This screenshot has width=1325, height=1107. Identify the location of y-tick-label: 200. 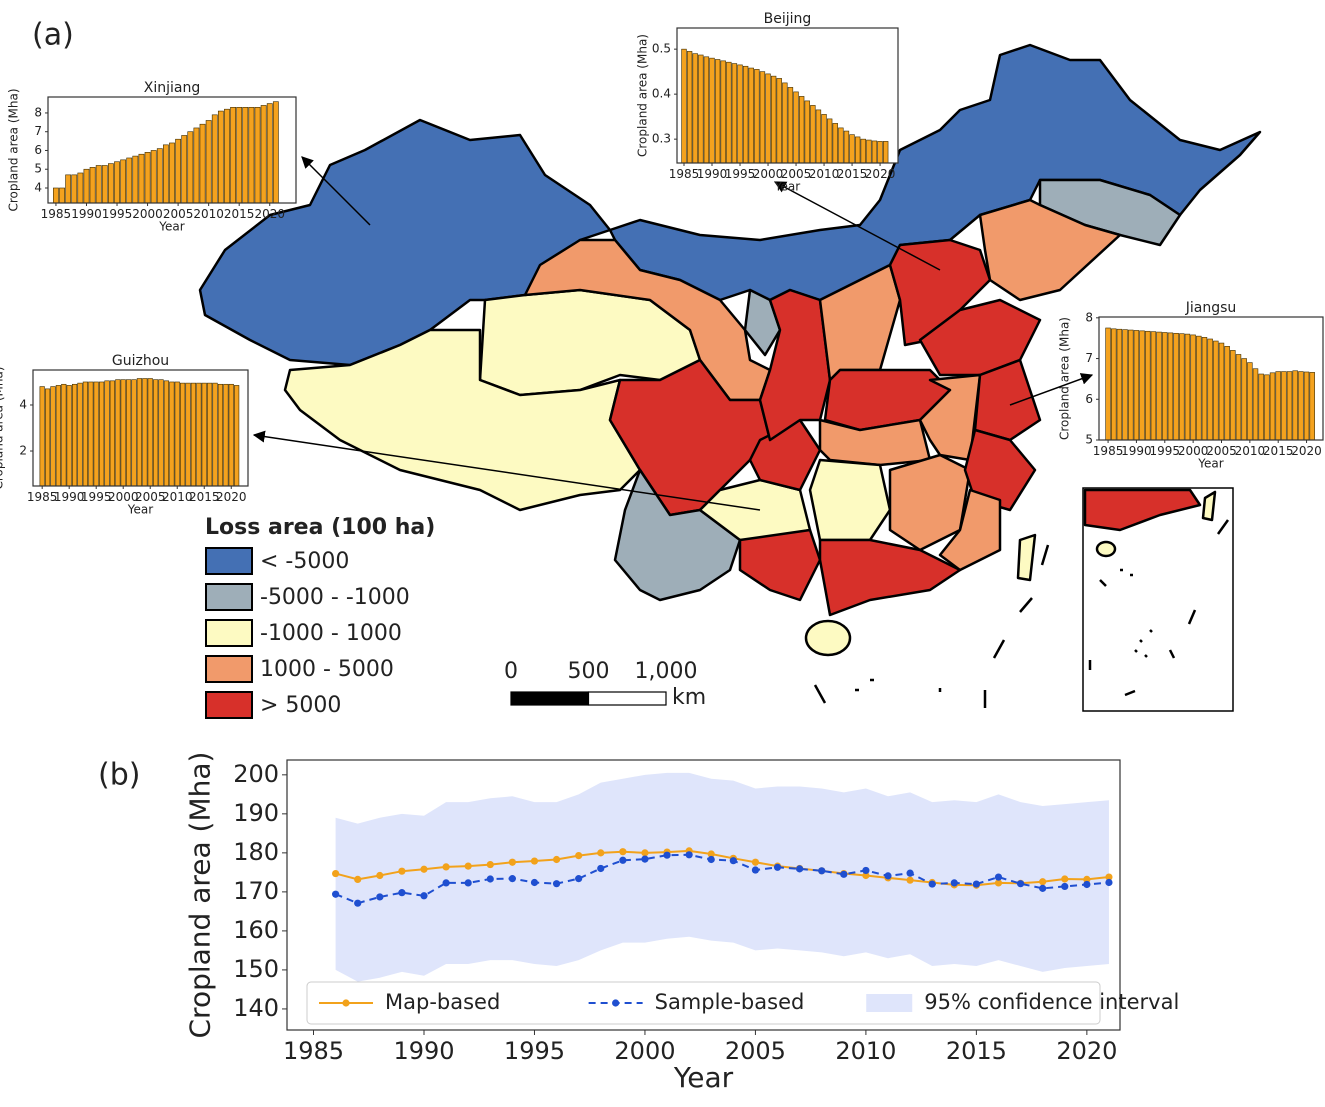
(256, 774).